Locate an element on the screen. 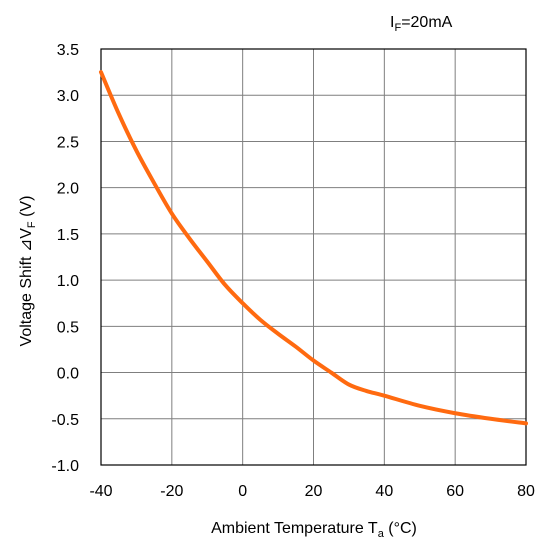 The image size is (554, 541). x-tick-label: 60 is located at coordinates (455, 491).